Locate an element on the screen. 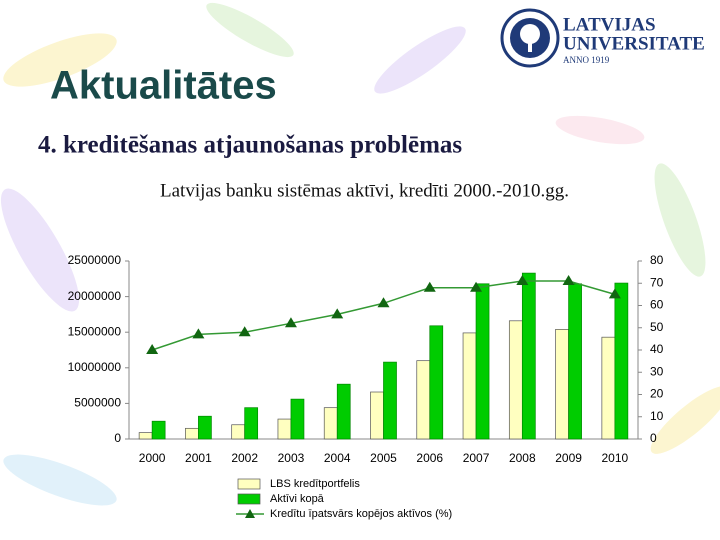  logo: LATVIJAS UNIVERSITATE ANNO 1919 is located at coordinates (602, 38).